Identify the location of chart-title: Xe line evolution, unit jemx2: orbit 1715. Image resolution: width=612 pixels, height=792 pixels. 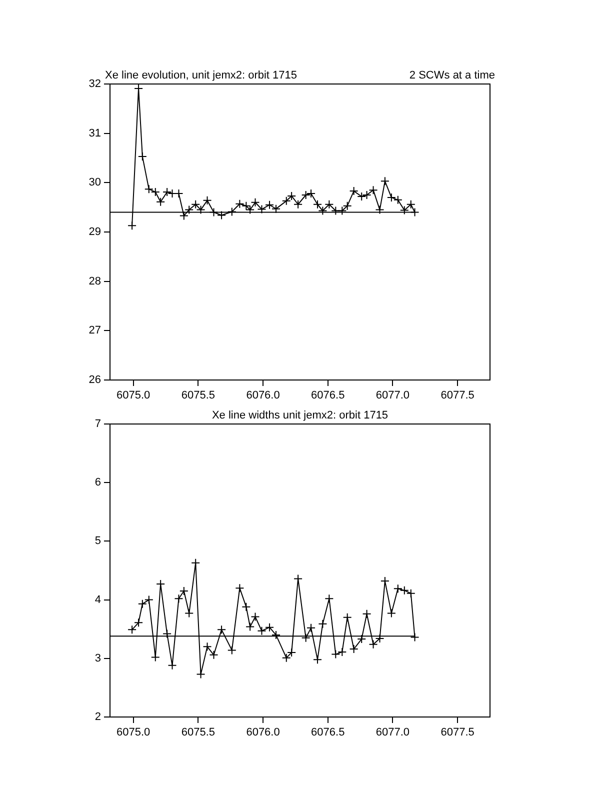
(201, 76).